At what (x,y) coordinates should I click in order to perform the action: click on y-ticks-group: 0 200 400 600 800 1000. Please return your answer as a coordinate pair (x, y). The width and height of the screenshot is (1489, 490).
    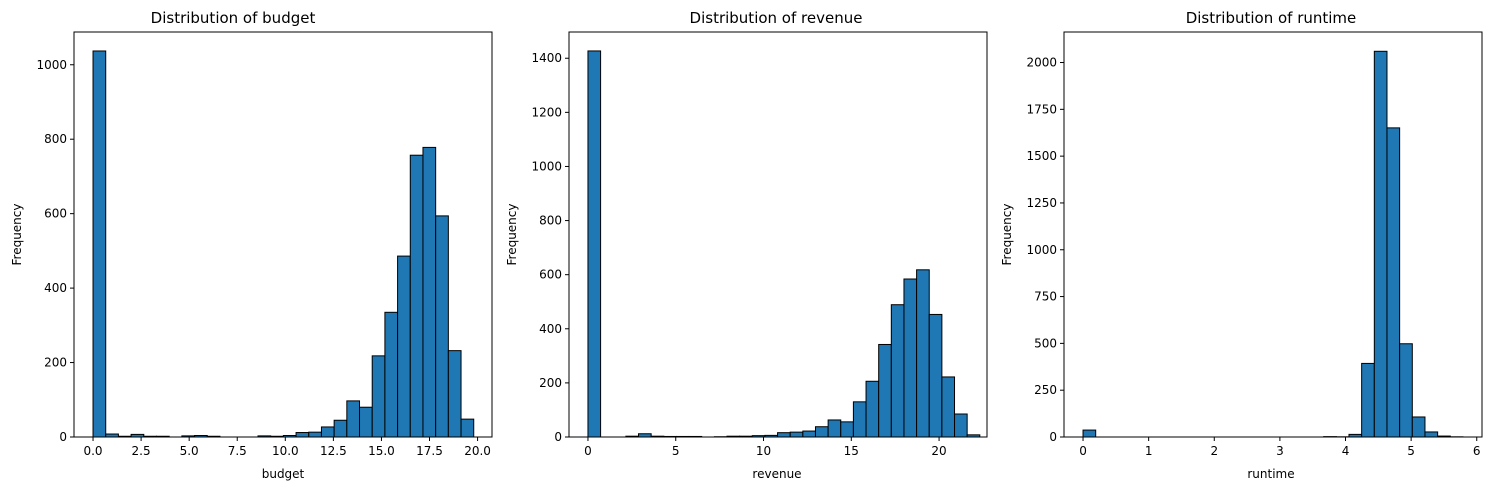
    Looking at the image, I should click on (55, 251).